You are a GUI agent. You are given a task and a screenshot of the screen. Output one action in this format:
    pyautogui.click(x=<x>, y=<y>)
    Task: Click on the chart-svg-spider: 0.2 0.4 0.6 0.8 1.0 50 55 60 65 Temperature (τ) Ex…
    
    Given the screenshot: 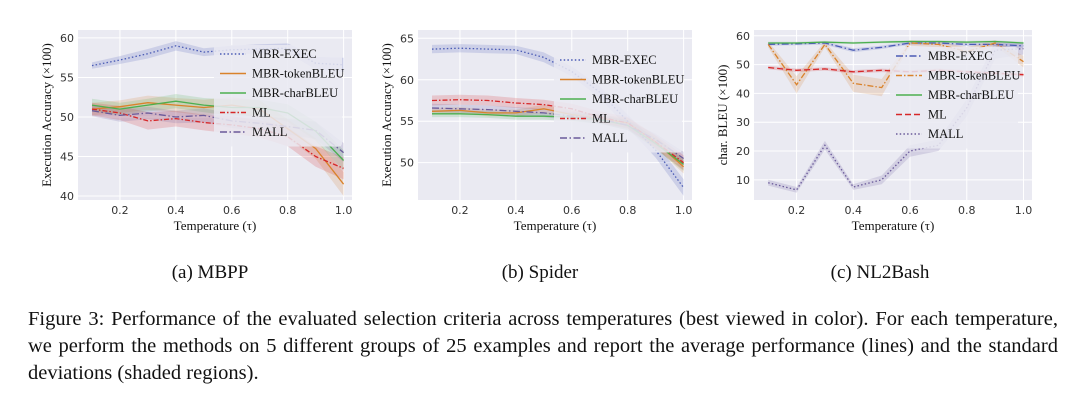 What is the action you would take?
    pyautogui.click(x=536, y=131)
    